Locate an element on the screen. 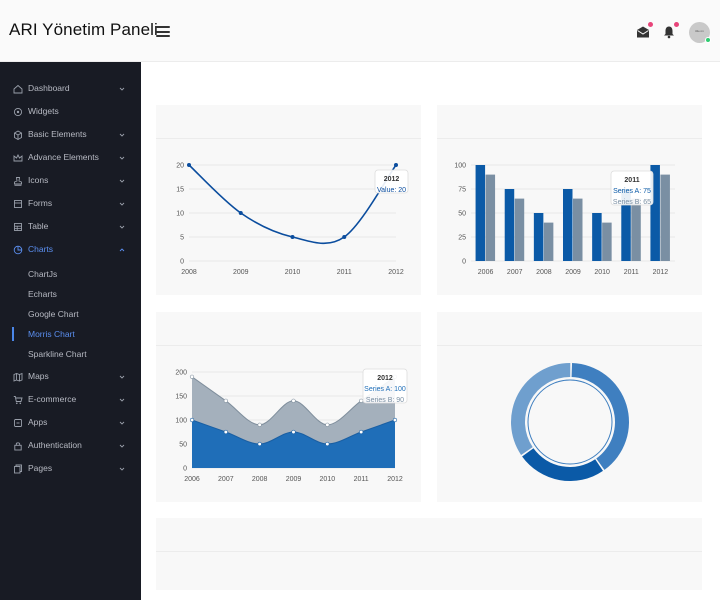  sidebar-item-label: Widgets is located at coordinates (43, 111).